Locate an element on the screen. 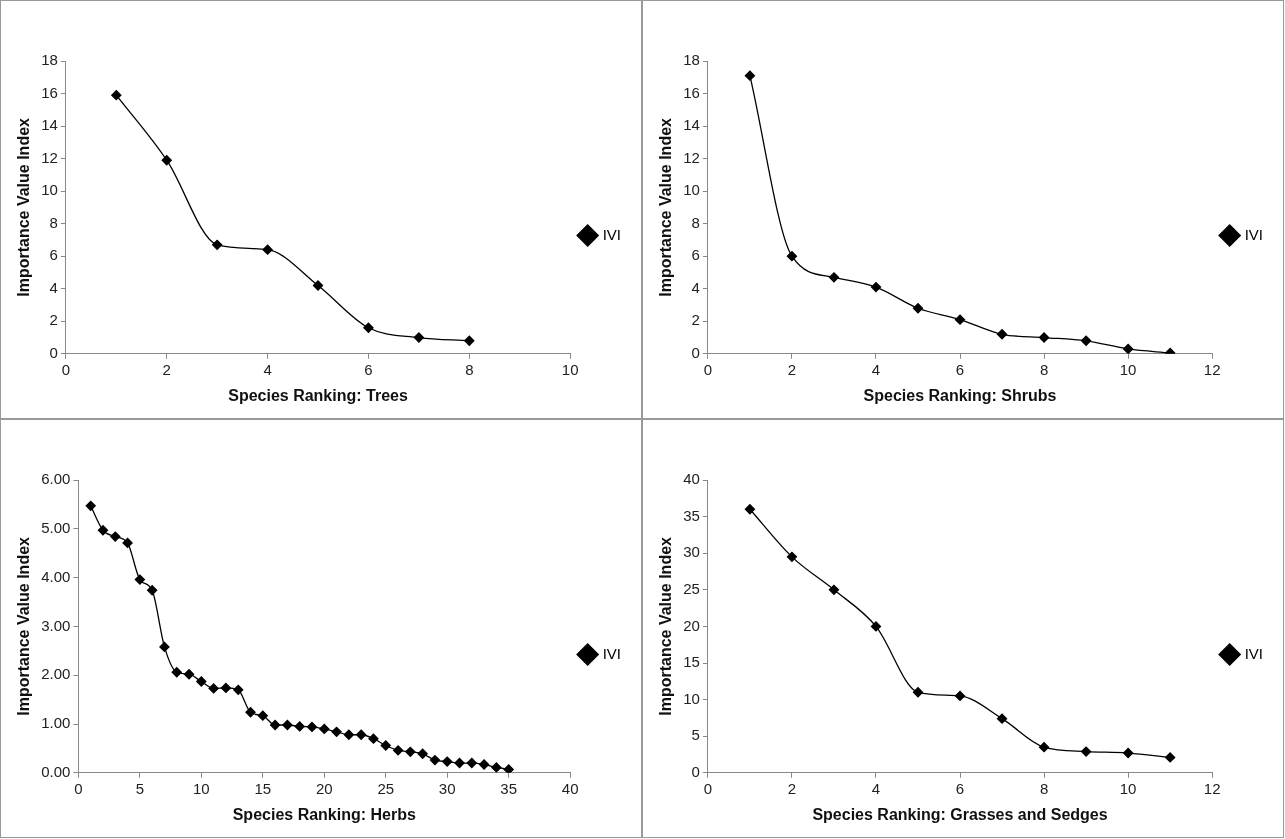 Image resolution: width=1285 pixels, height=839 pixels. y-tick-label: 6.00 is located at coordinates (56, 479).